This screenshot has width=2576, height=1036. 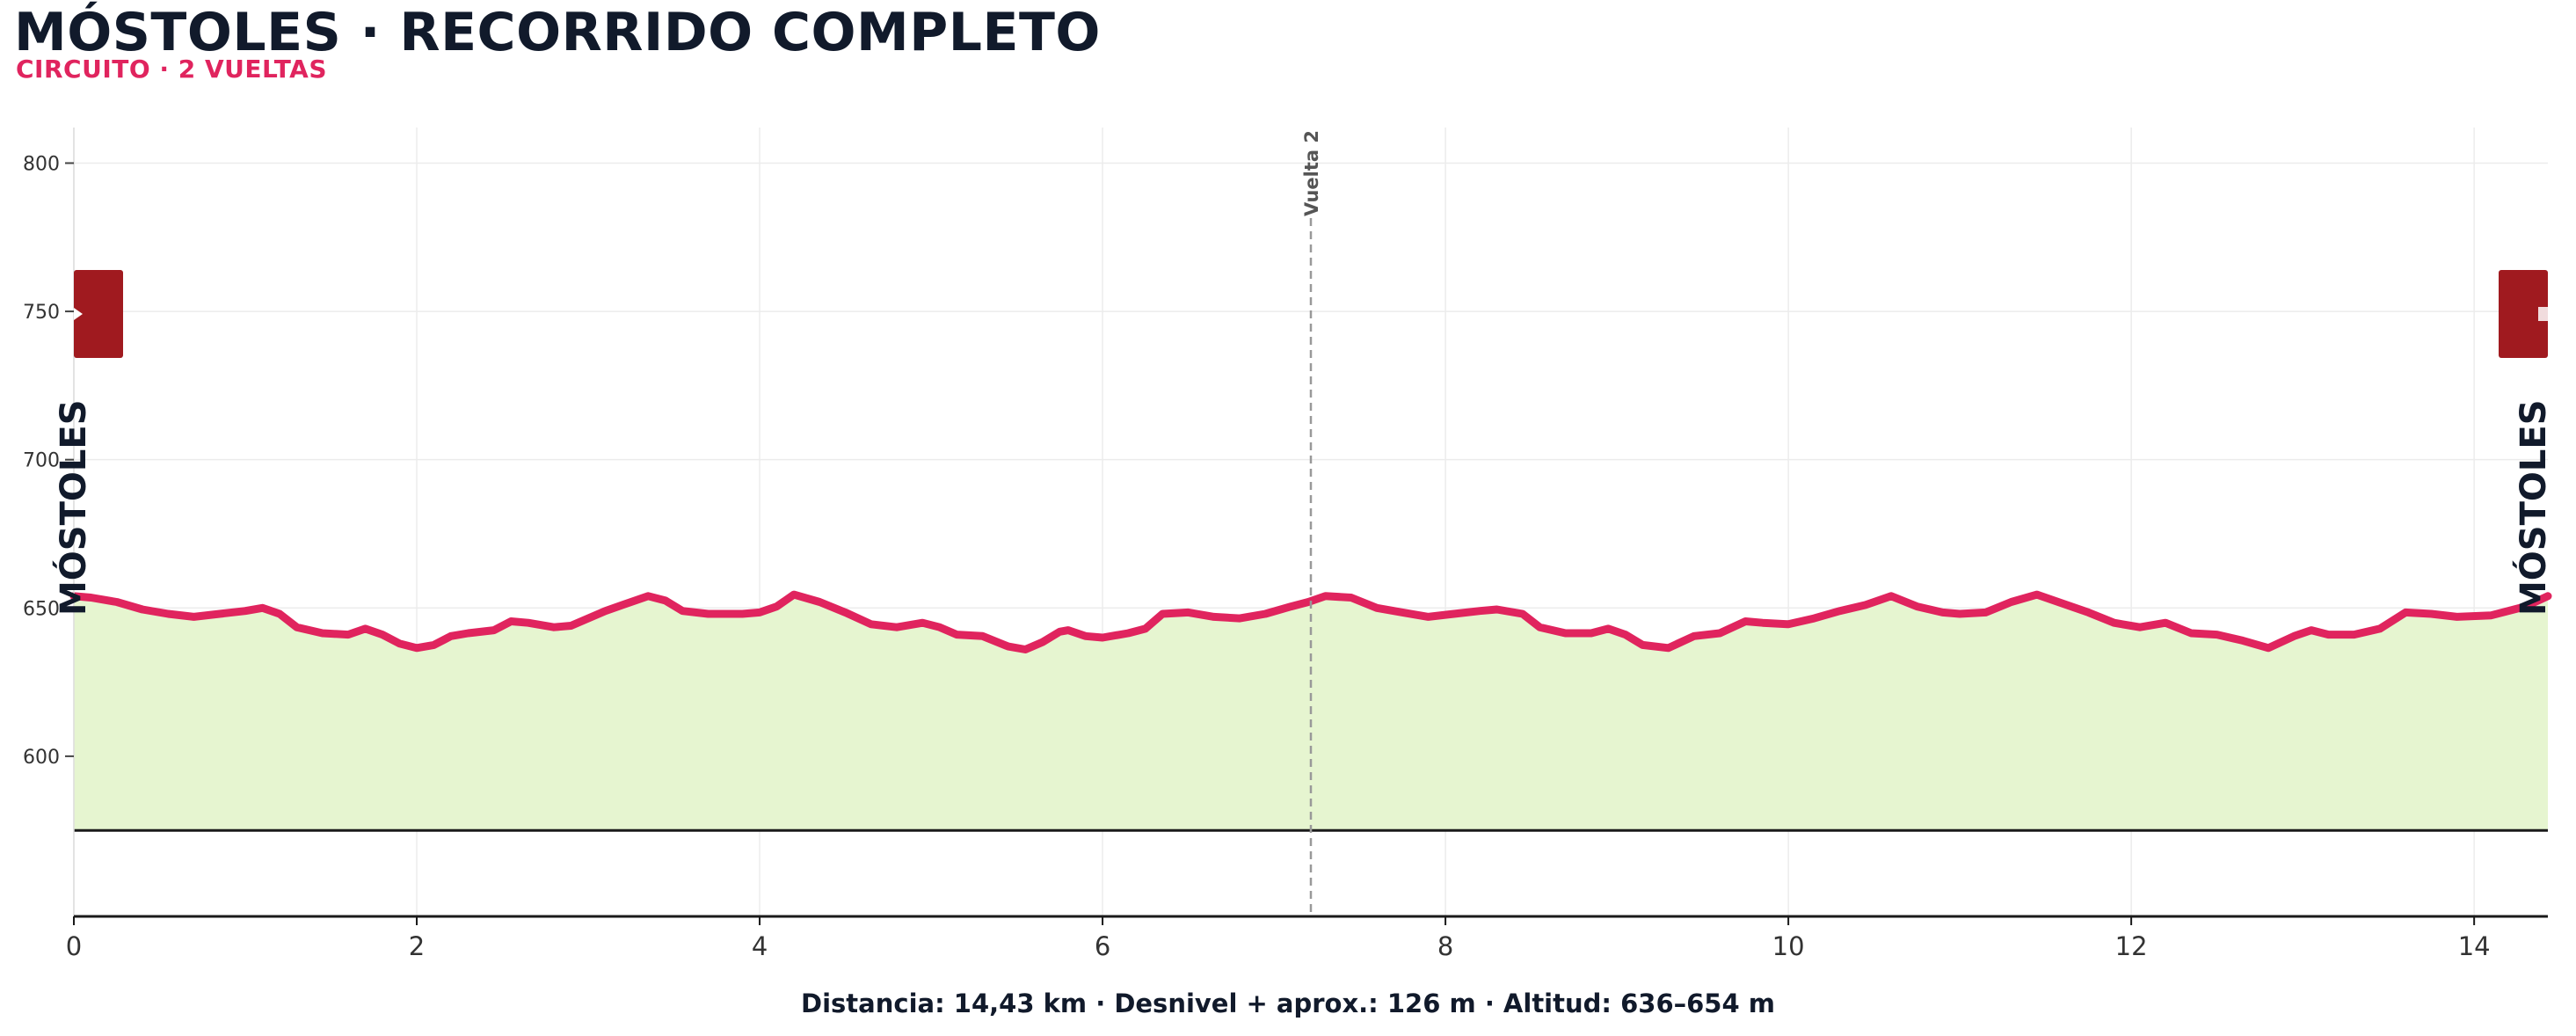 I want to click on start-flag-icon, so click(x=78, y=314).